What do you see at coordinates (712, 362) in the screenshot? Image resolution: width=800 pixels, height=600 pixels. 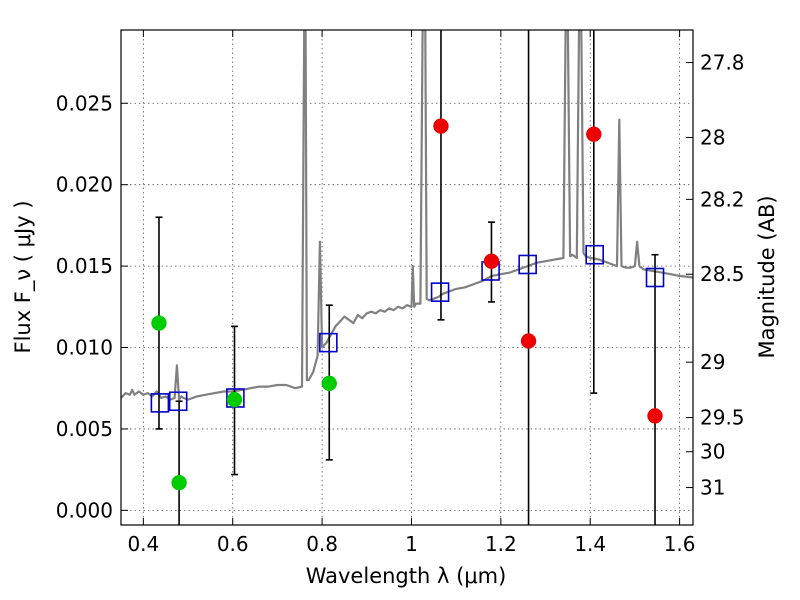 I see `right-tick-label: 29` at bounding box center [712, 362].